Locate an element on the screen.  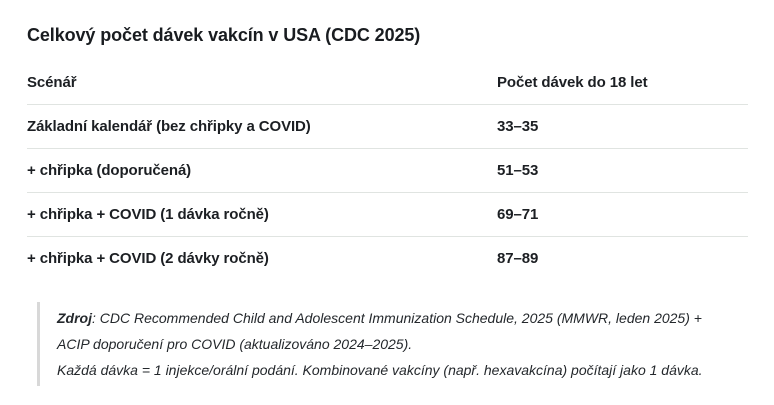
doses-cell: 33–35 is located at coordinates (518, 126).